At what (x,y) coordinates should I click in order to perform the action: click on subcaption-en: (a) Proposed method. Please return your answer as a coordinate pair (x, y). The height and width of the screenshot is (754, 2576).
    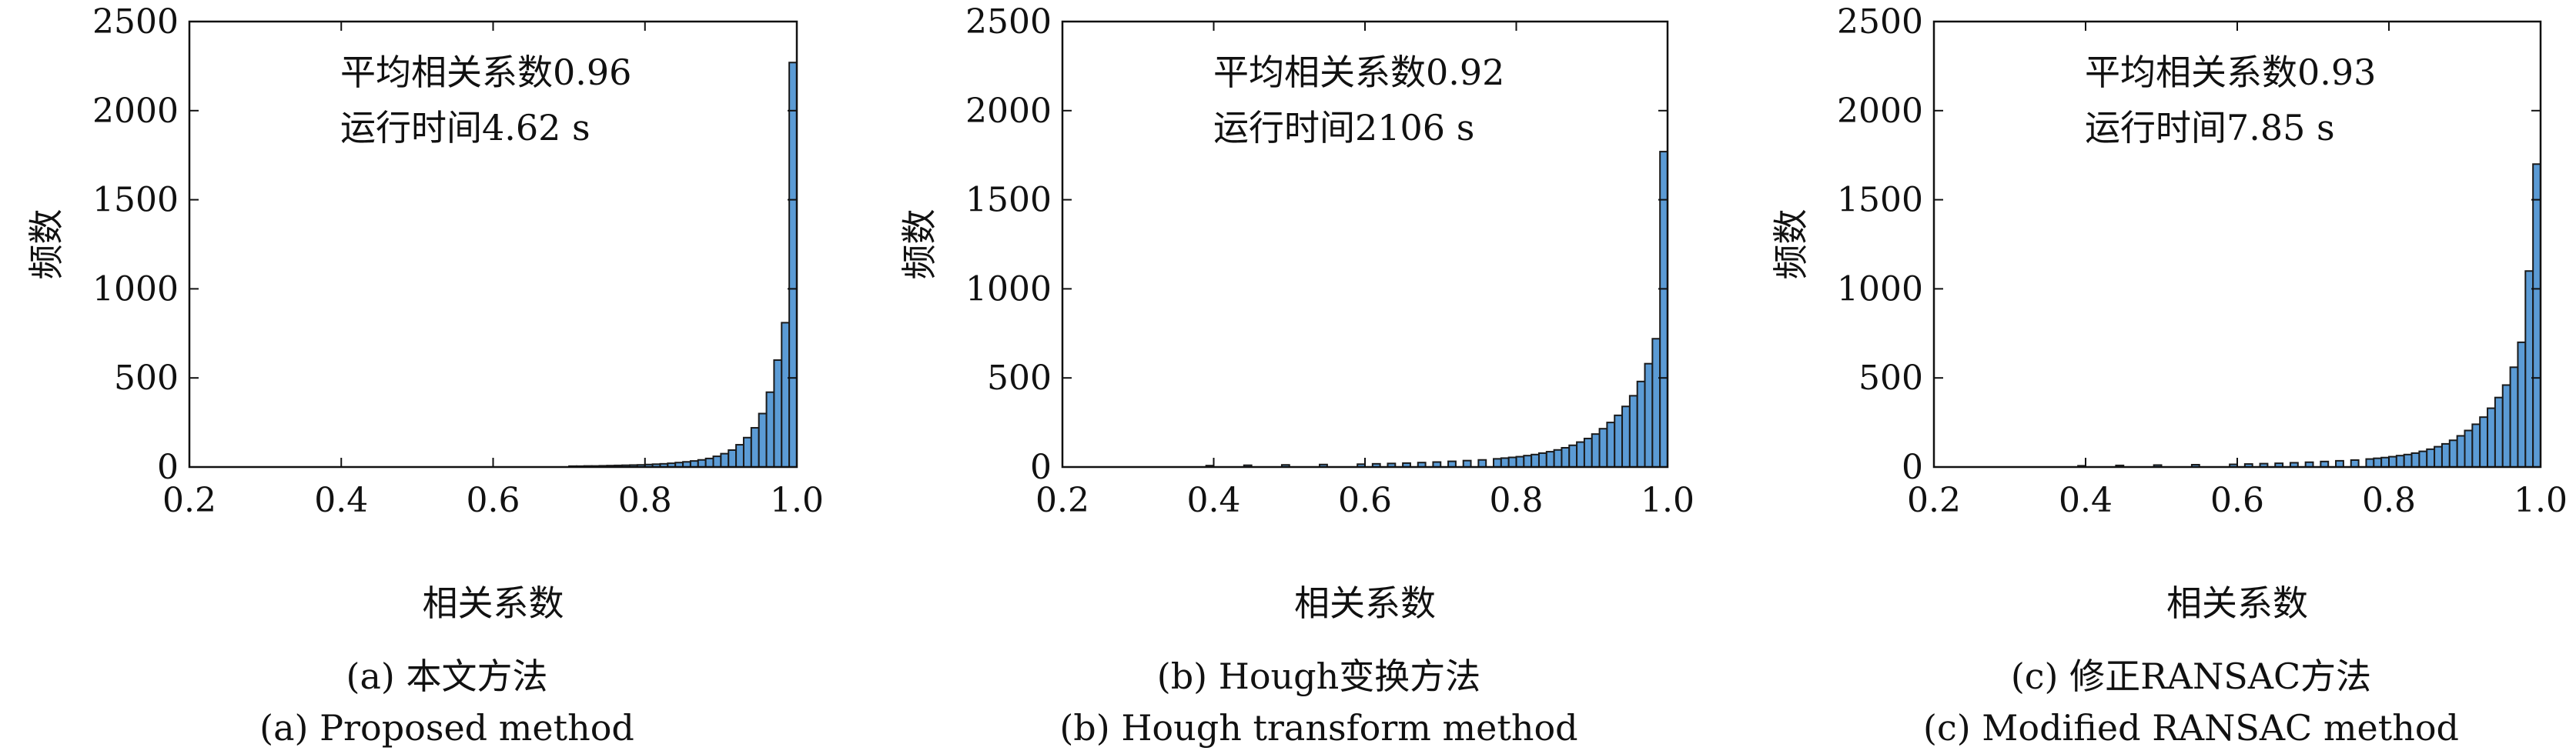
    Looking at the image, I should click on (446, 728).